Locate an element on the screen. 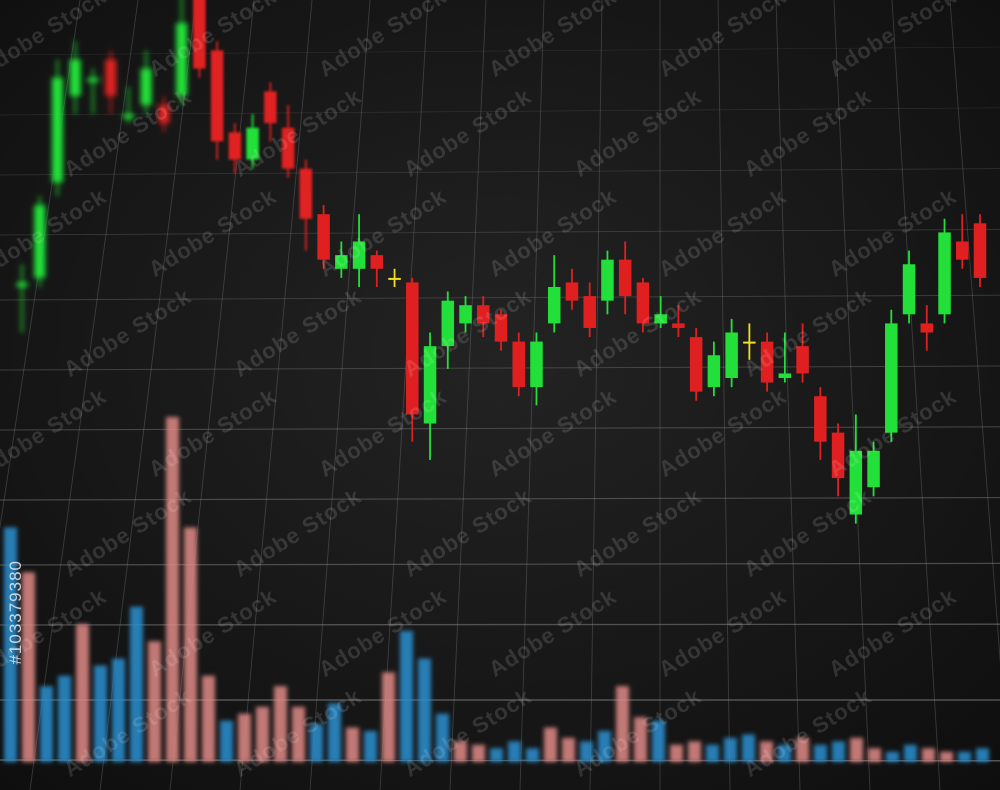 This screenshot has width=1000, height=790. stock-id-label: #103379380 is located at coordinates (15, 612).